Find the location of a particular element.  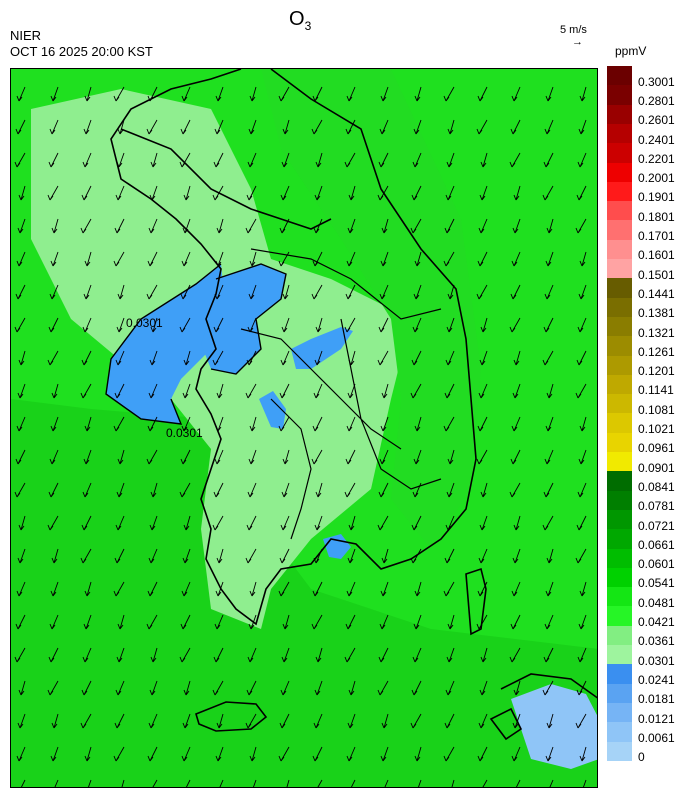

colorbar-tick-label: 0.0901 is located at coordinates (656, 467).